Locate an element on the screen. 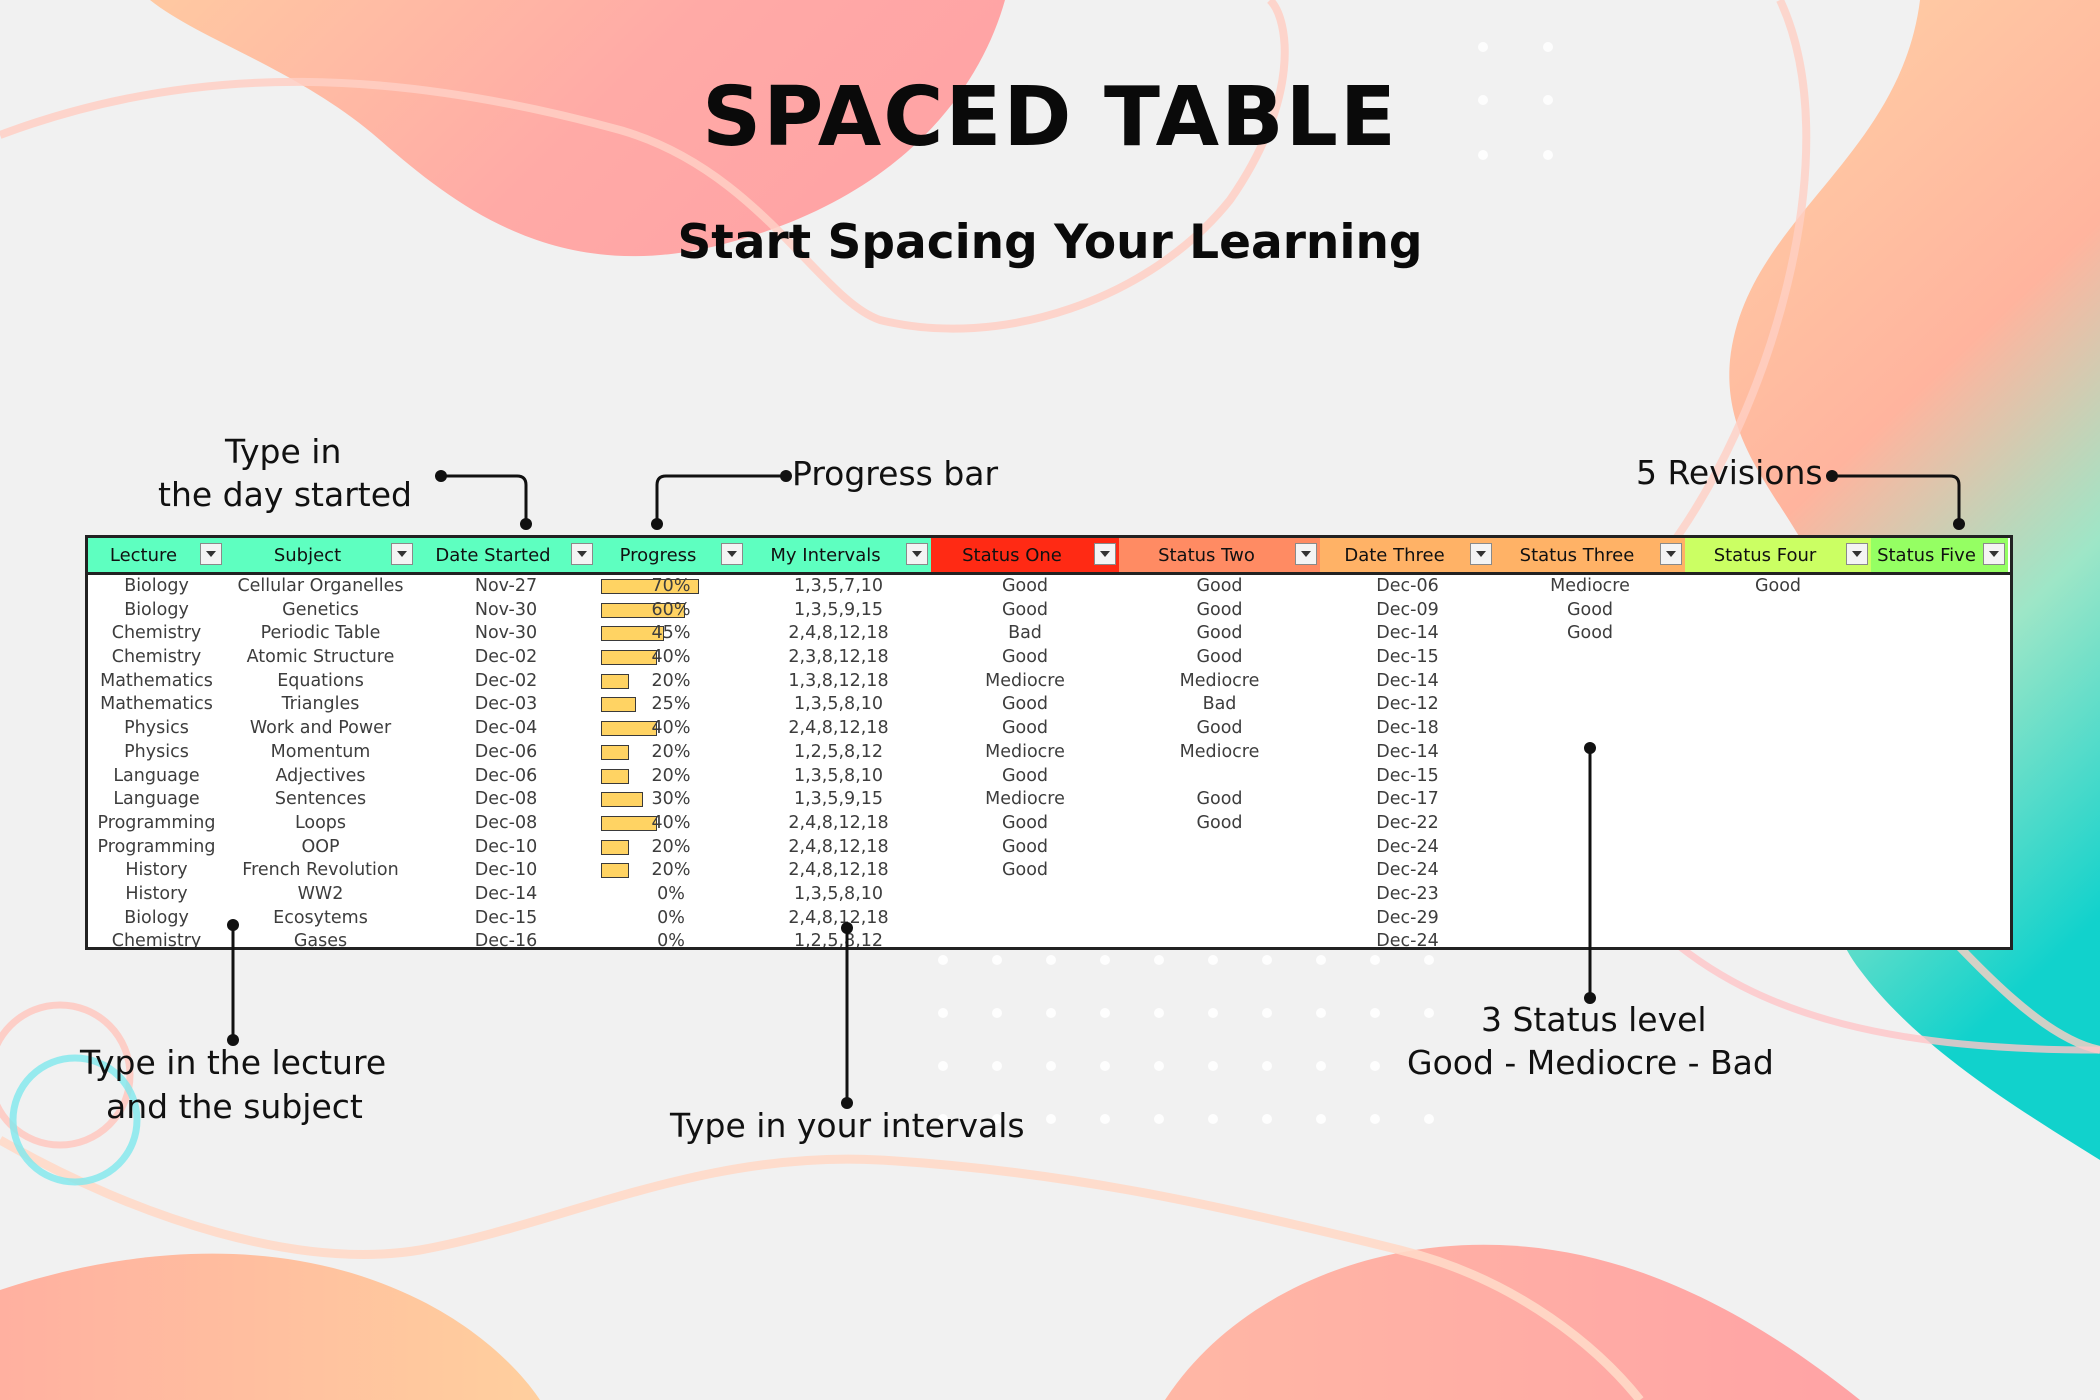  cell-subject: Atomic Structure is located at coordinates (320, 657).